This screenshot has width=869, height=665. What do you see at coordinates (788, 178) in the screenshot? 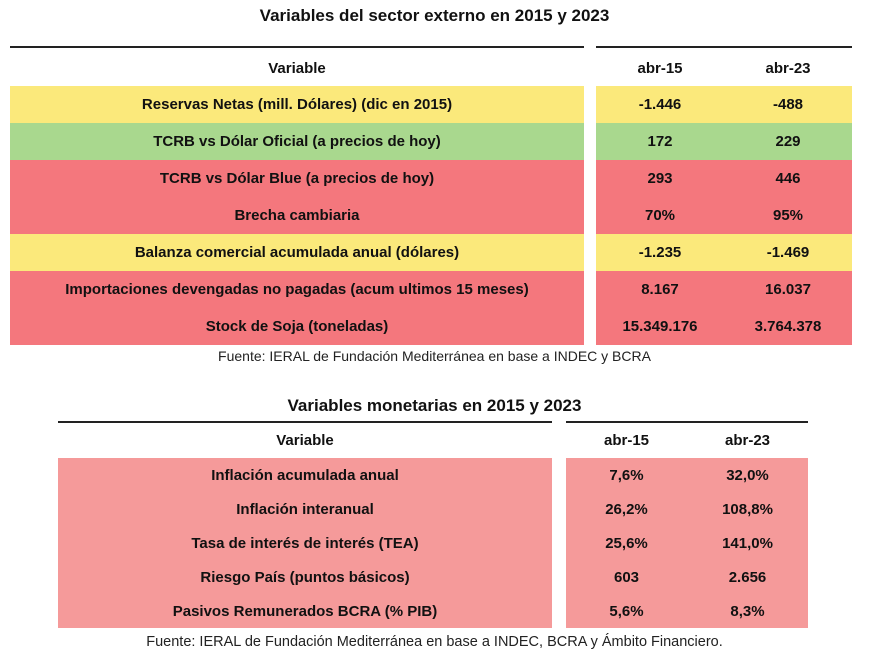
I see `abr23-cell: 446` at bounding box center [788, 178].